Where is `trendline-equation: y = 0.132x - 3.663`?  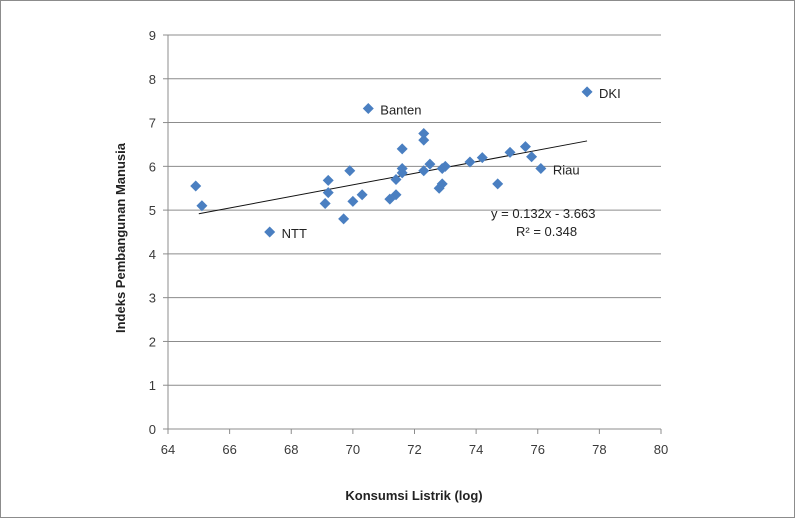
trendline-equation: y = 0.132x - 3.663 is located at coordinates (543, 213).